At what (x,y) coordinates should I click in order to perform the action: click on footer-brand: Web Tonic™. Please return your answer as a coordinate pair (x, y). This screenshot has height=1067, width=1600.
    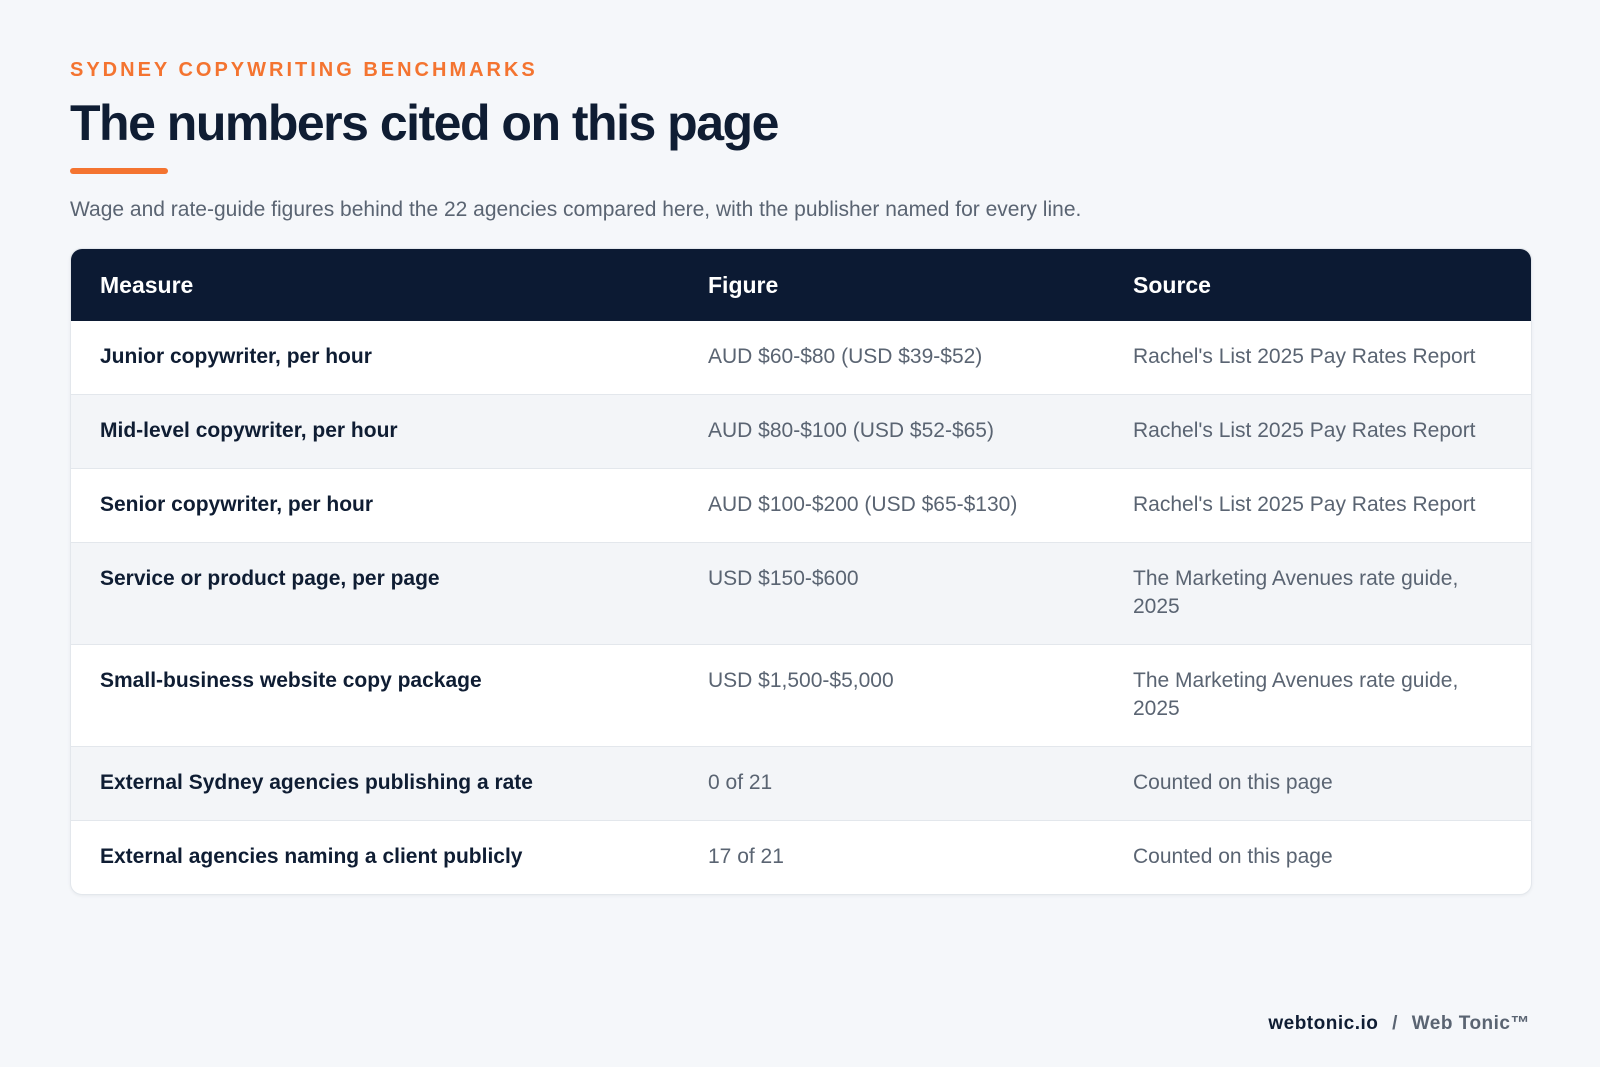
    Looking at the image, I should click on (1470, 1023).